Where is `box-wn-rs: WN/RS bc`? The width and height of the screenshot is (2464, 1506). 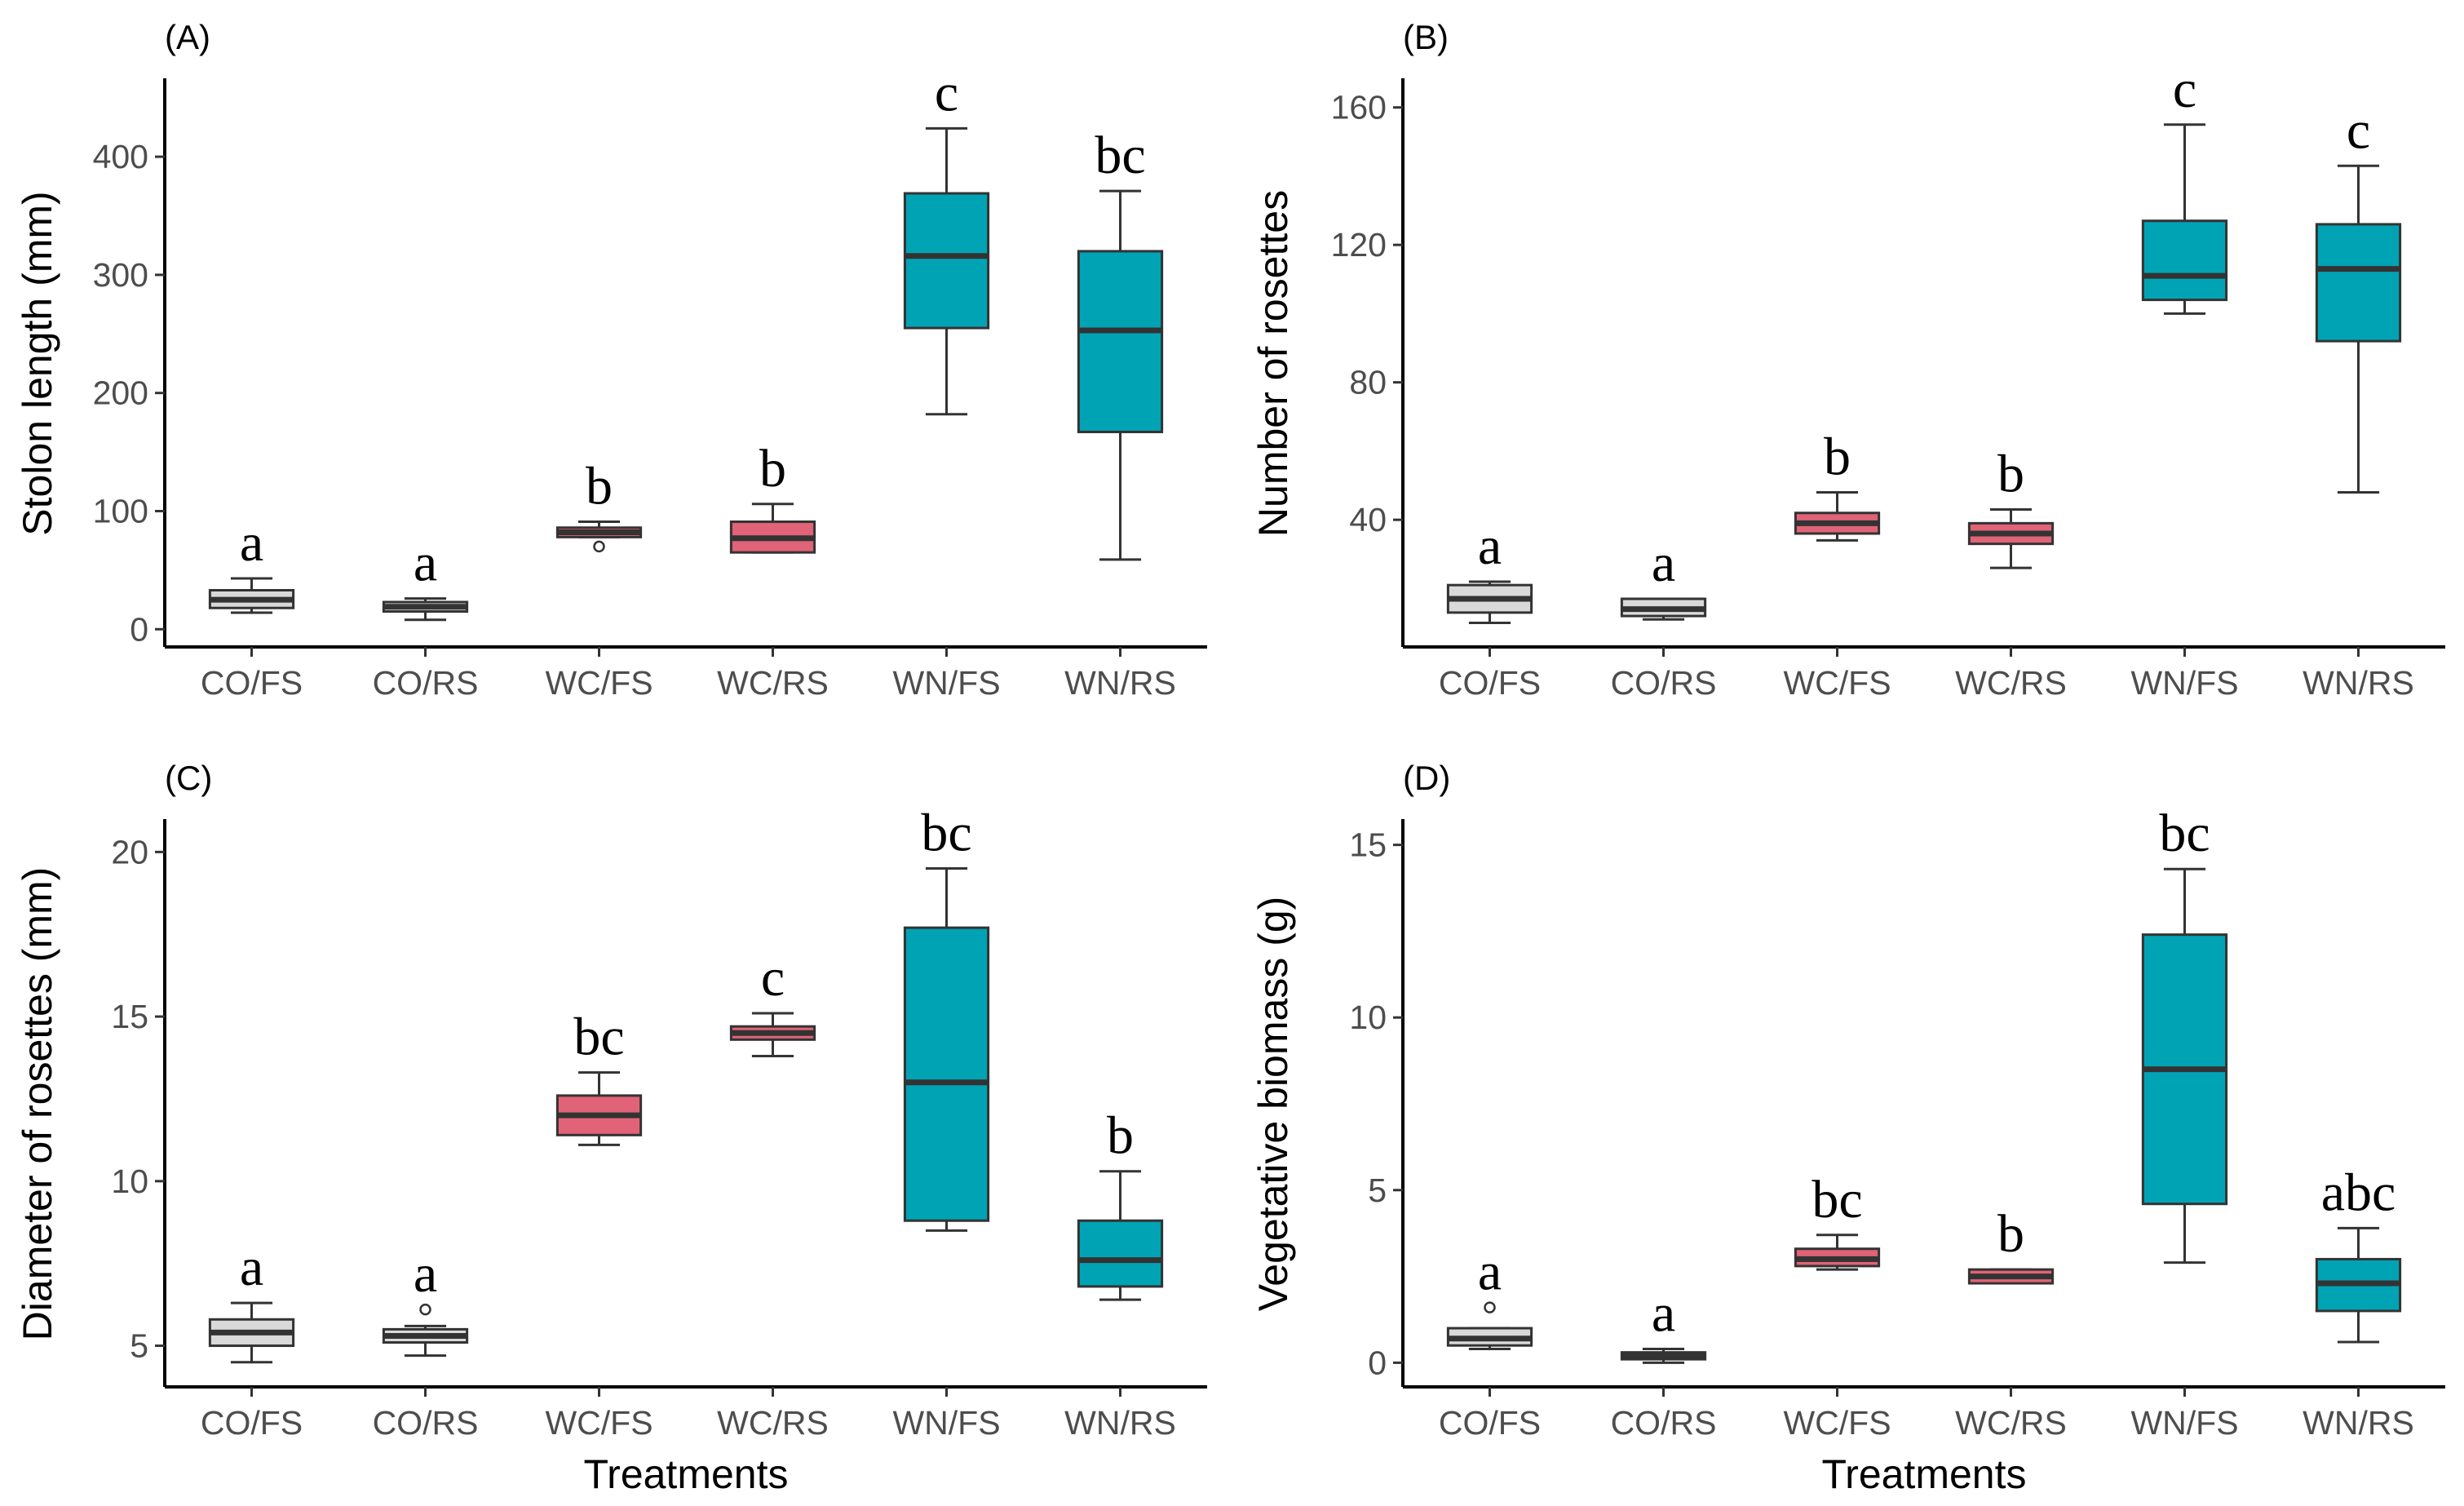
box-wn-rs: WN/RS bc is located at coordinates (1120, 414).